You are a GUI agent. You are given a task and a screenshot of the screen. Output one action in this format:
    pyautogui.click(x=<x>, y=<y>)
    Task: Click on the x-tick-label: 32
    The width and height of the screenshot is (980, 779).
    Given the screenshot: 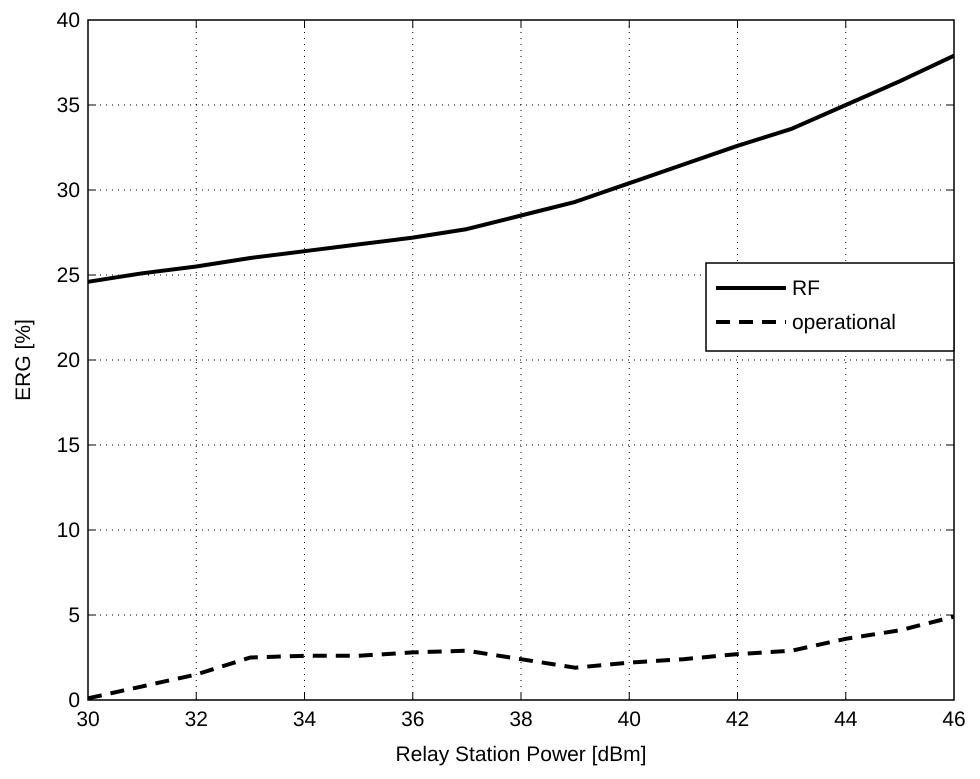 What is the action you would take?
    pyautogui.click(x=196, y=719)
    